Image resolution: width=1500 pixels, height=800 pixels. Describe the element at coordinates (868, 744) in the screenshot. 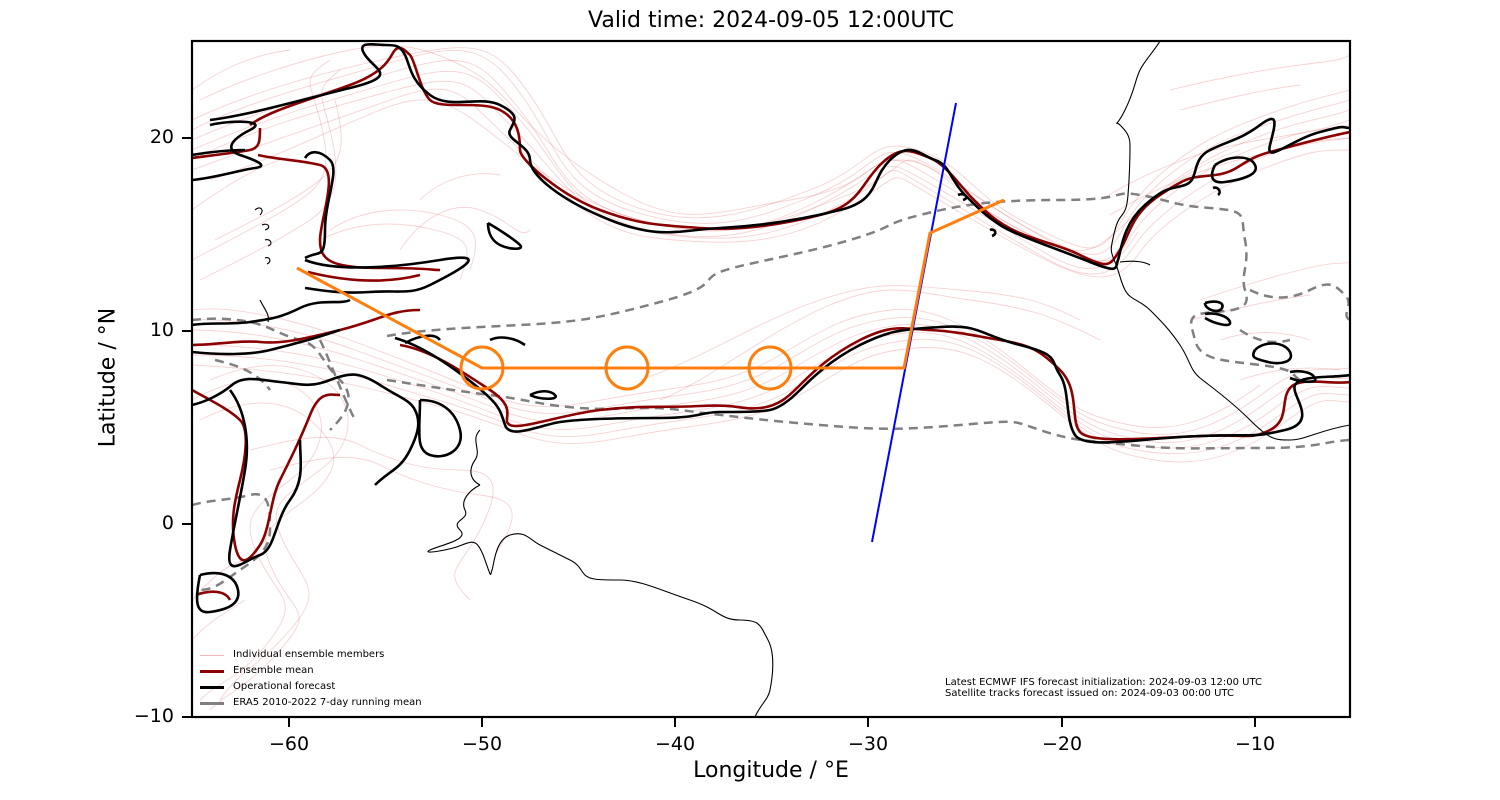

I see `x-tick-label: −30` at that location.